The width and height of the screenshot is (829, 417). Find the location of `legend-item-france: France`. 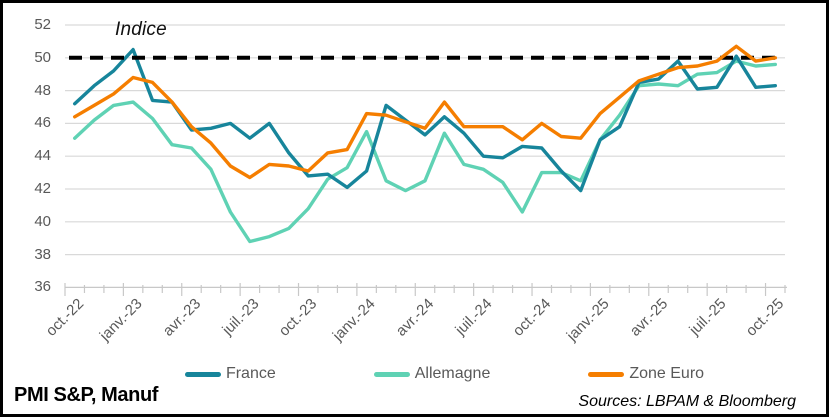

legend-item-france: France is located at coordinates (230, 374).